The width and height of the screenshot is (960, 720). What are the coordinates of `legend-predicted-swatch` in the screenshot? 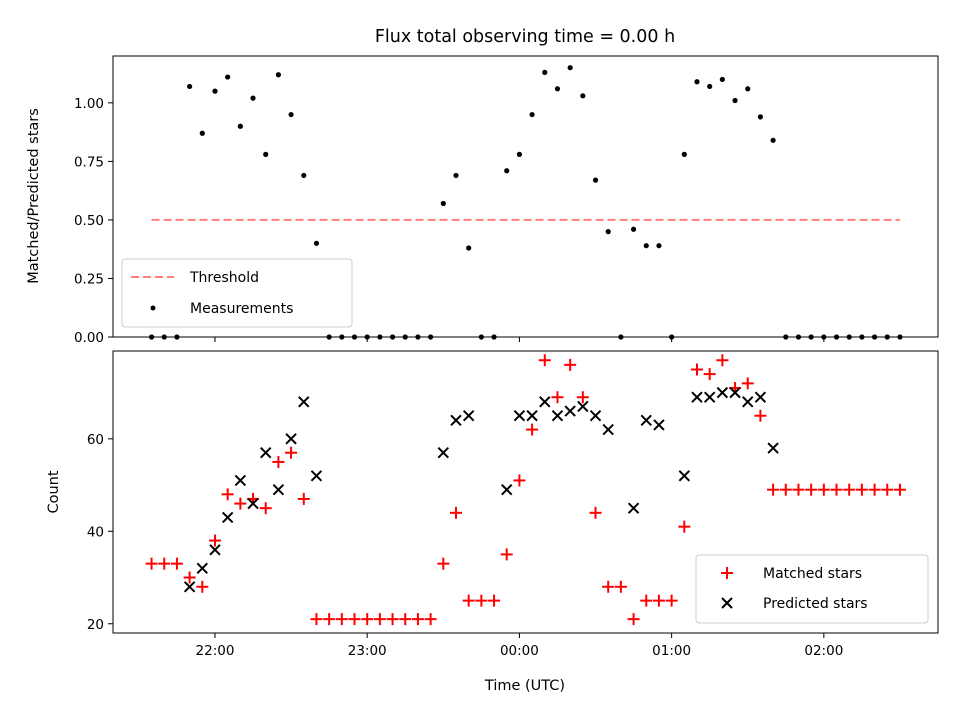 It's located at (727, 603).